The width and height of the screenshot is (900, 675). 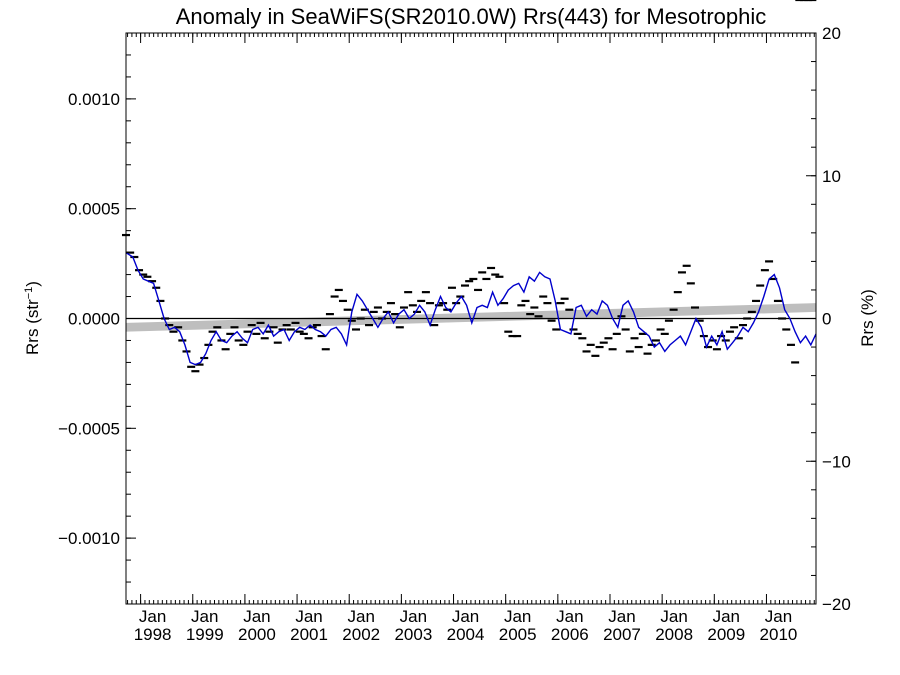 What do you see at coordinates (674, 634) in the screenshot?
I see `x-tick-year: 2008` at bounding box center [674, 634].